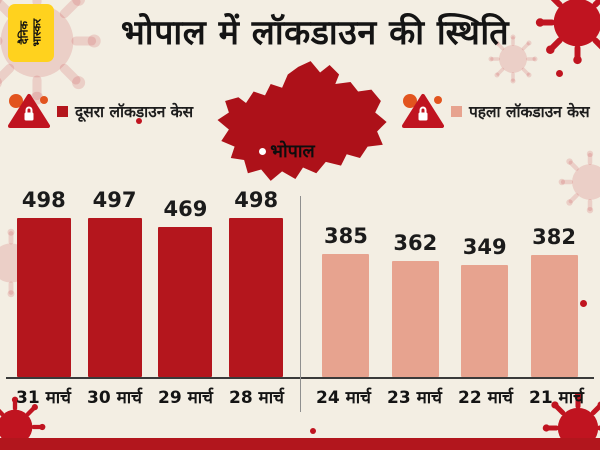  I want to click on bar-value-label: 385, so click(345, 236).